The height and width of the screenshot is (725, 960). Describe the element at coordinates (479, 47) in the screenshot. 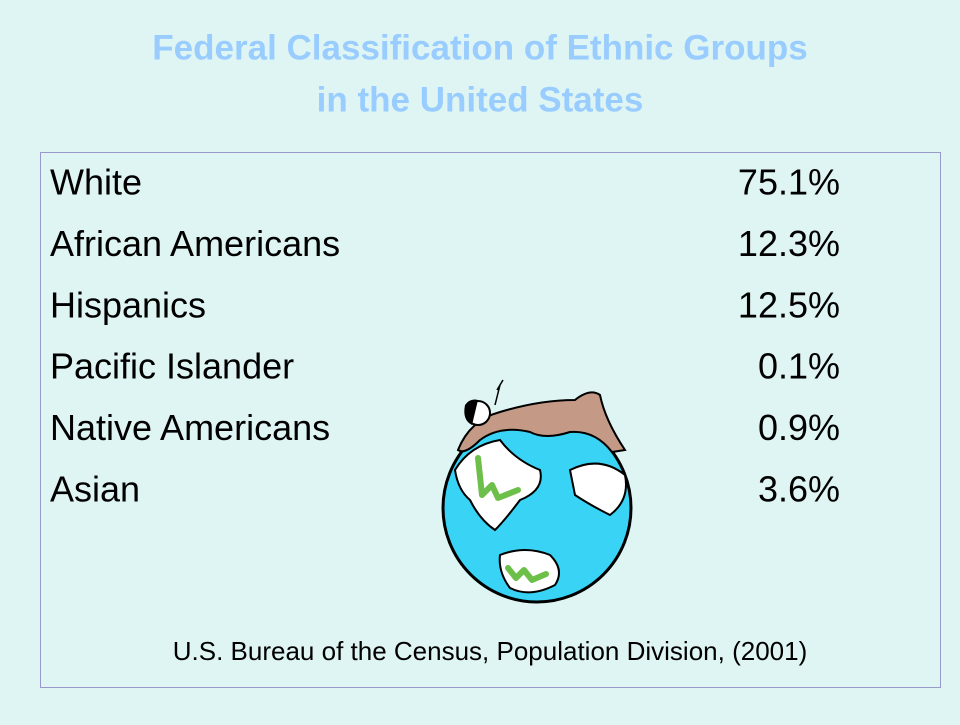

I see `title-line: Federal Classification of Ethnic Groups` at that location.